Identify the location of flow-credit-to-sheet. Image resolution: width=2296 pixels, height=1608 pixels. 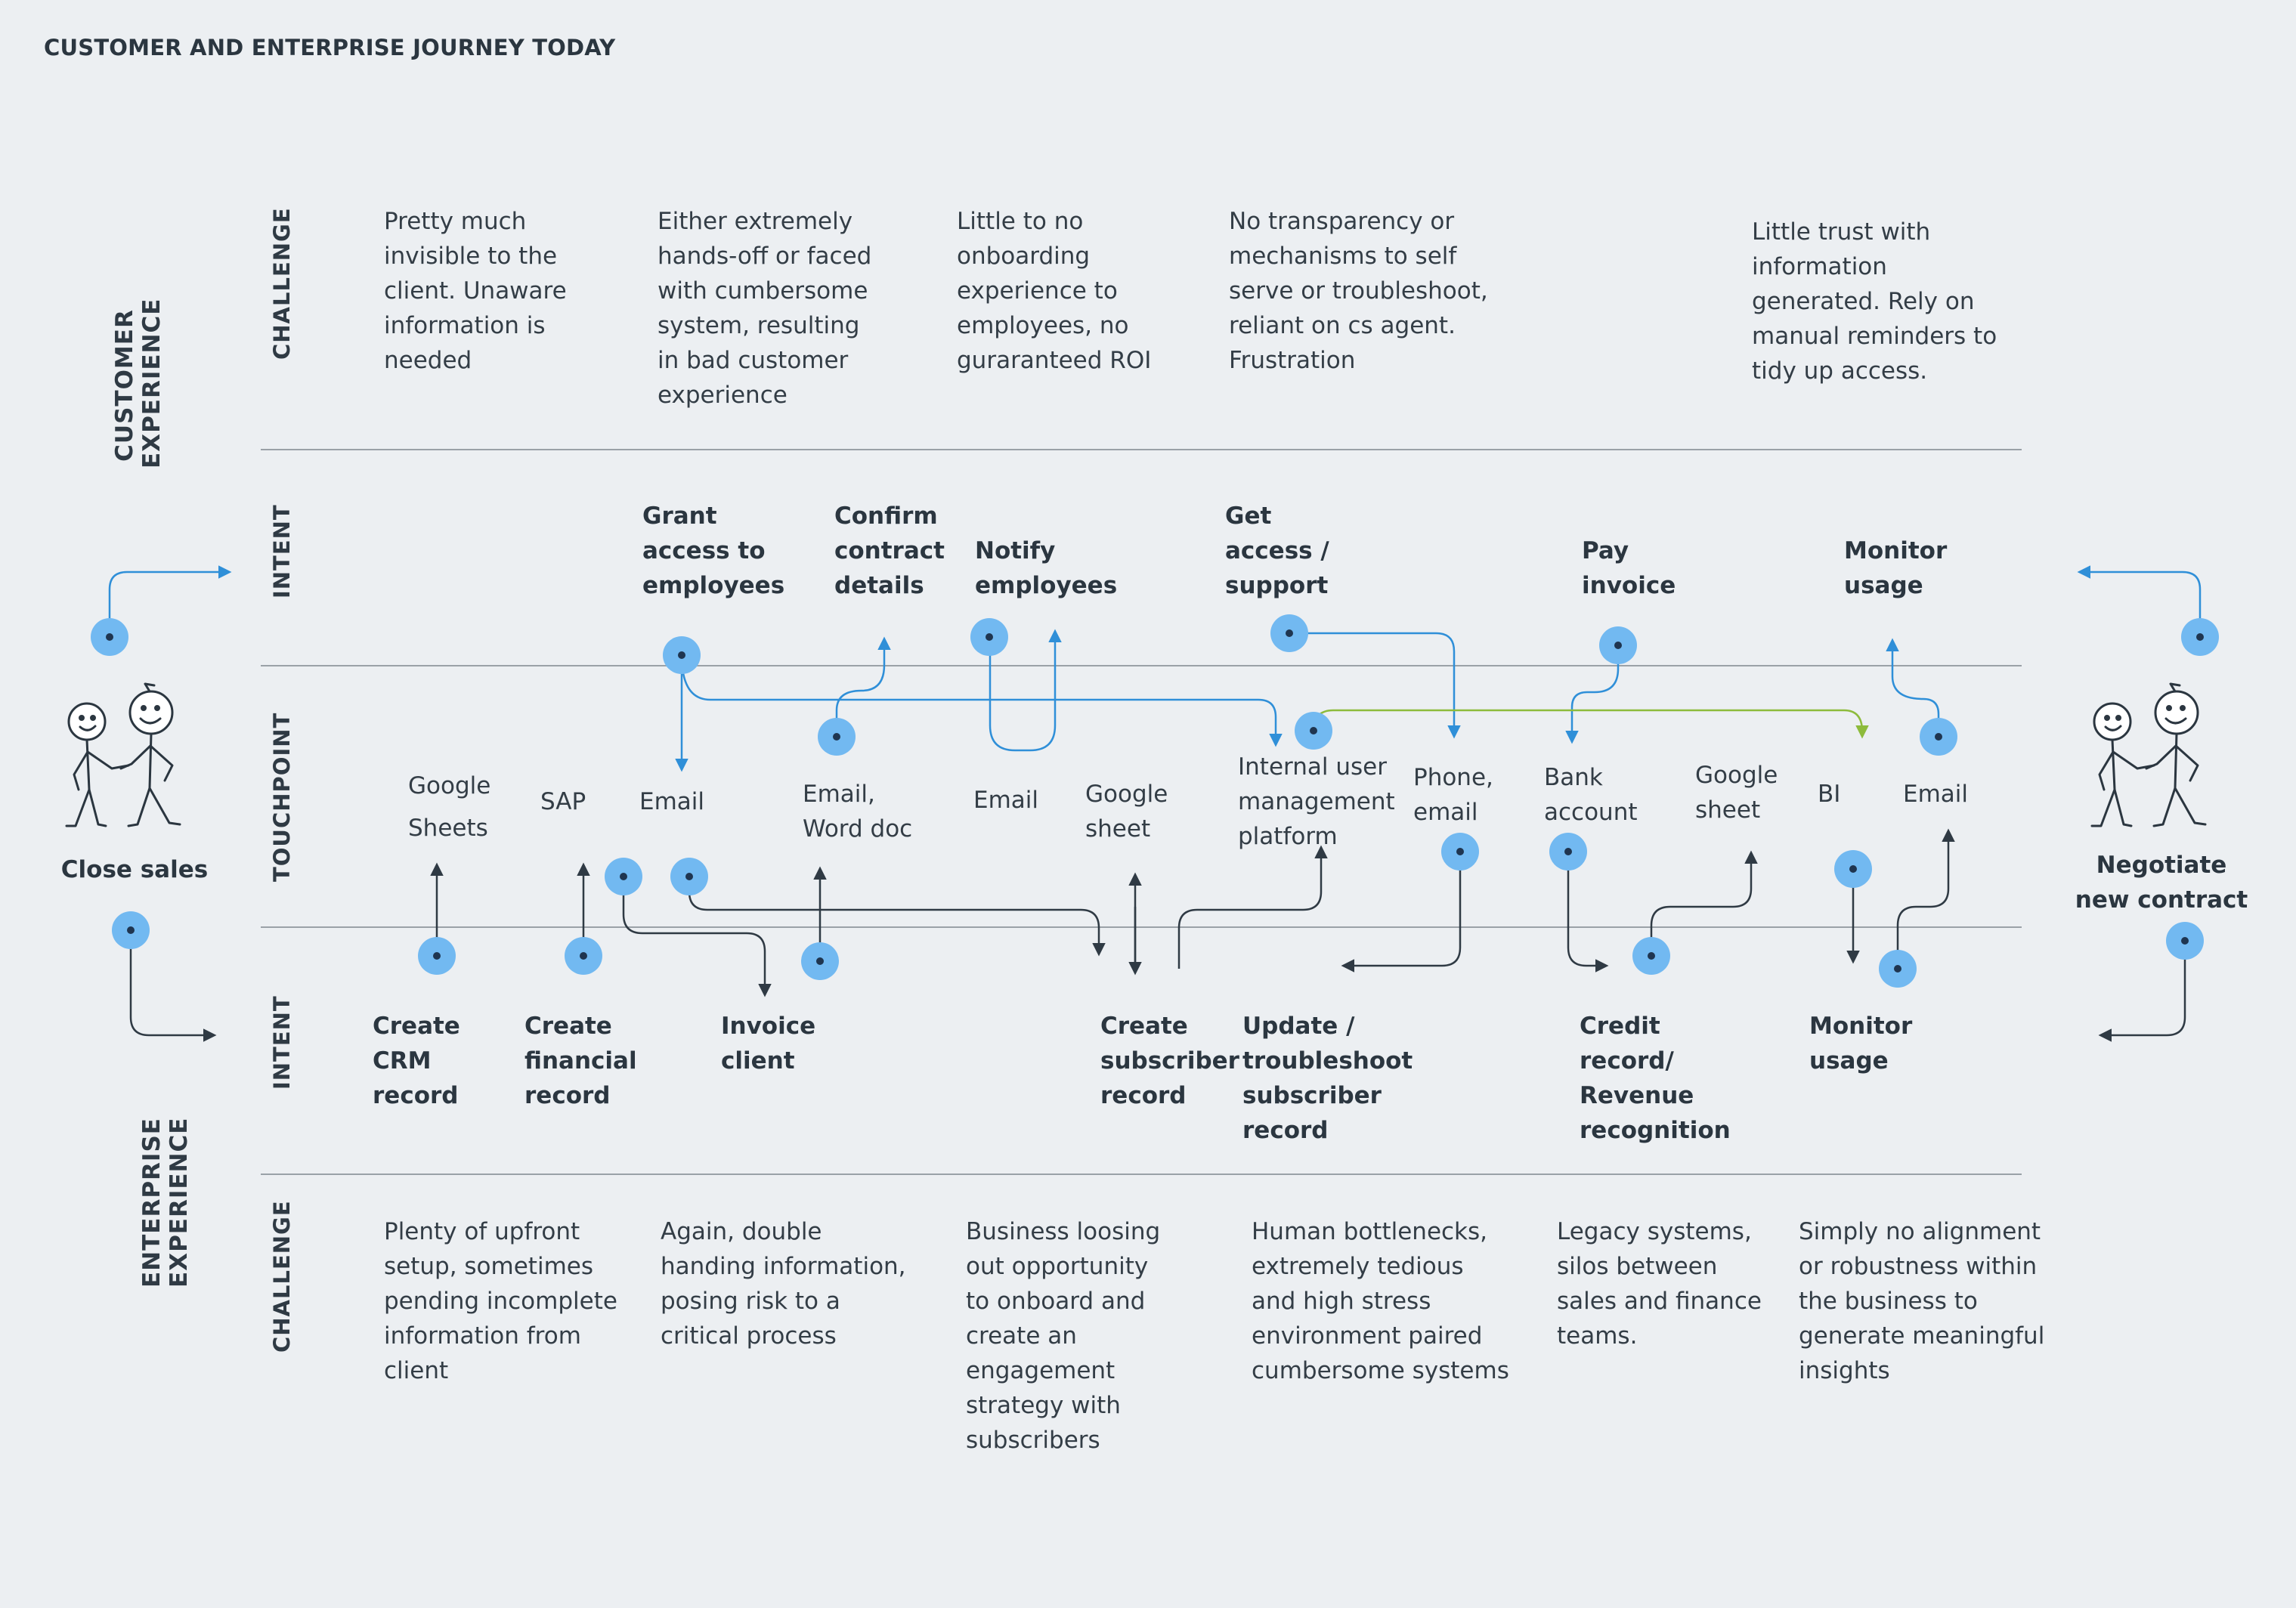
(1704, 903).